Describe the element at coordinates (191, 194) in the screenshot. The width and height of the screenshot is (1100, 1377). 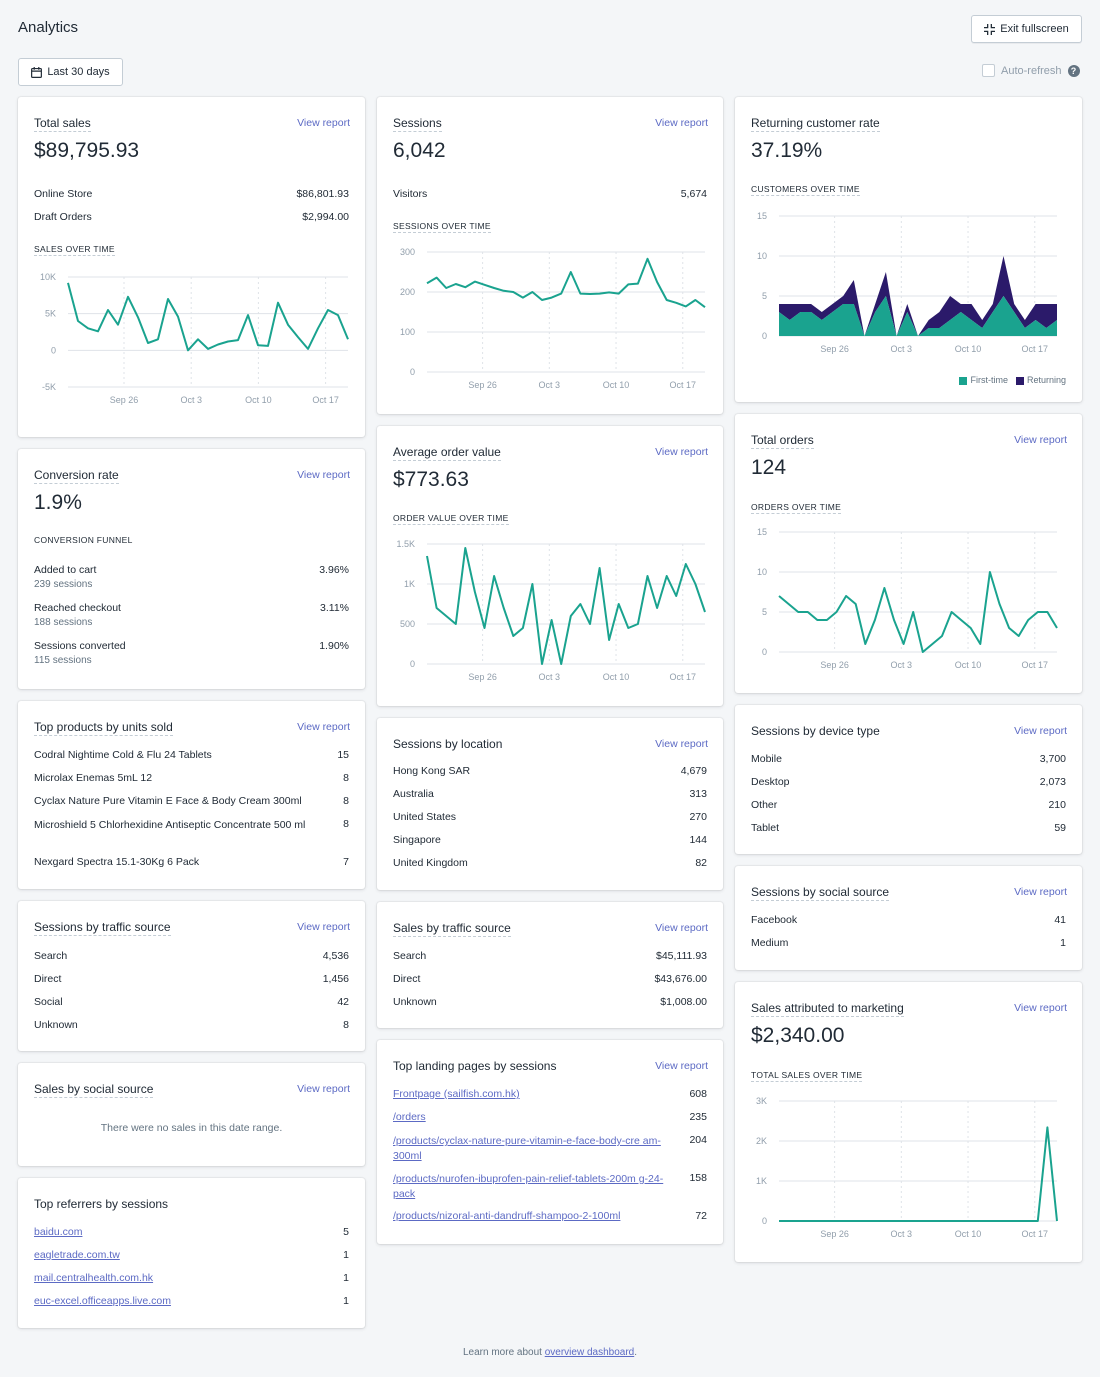
I see `list-item: Online Store $86,801.93` at that location.